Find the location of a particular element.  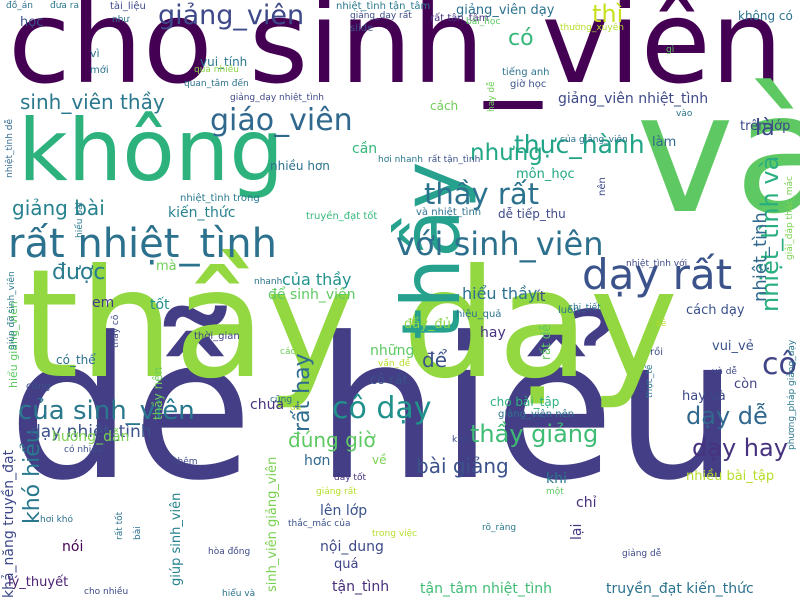

word-thay-giang: thầy giảng is located at coordinates (534, 434).